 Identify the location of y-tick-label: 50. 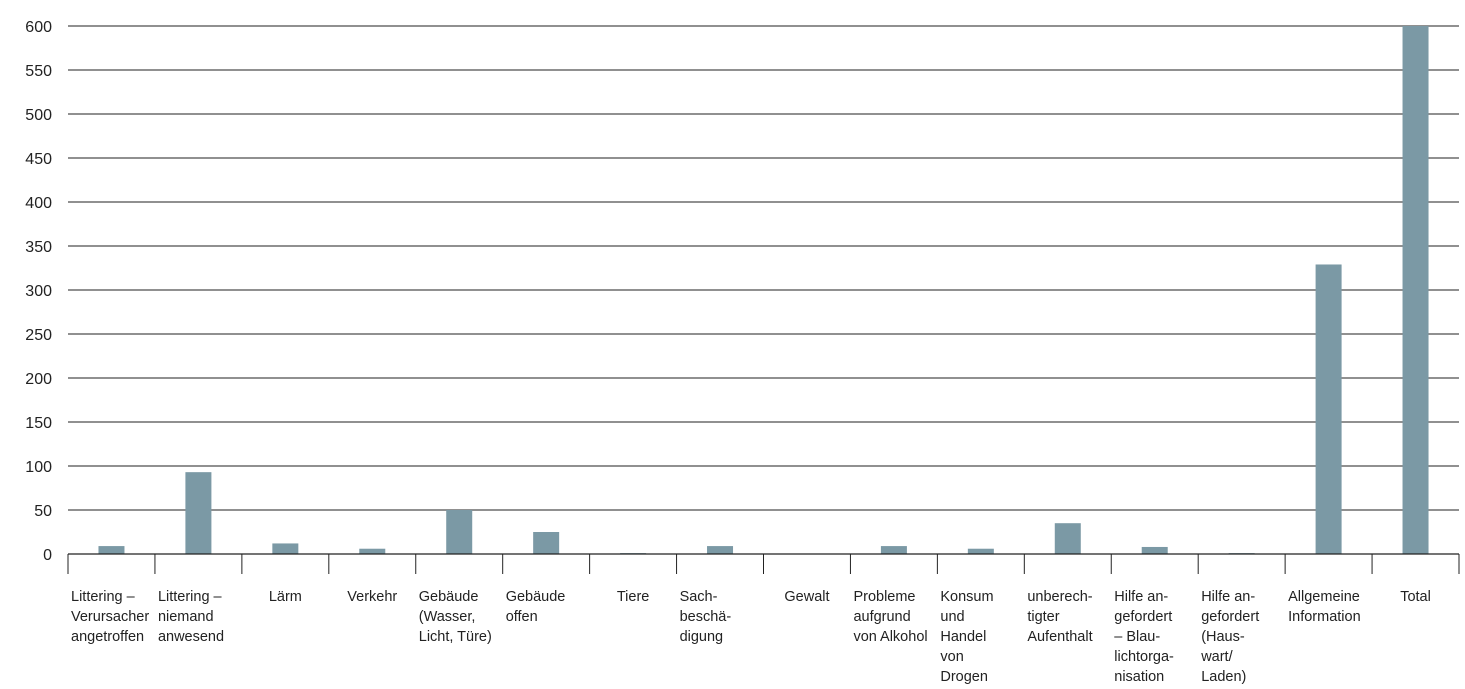
(43, 511).